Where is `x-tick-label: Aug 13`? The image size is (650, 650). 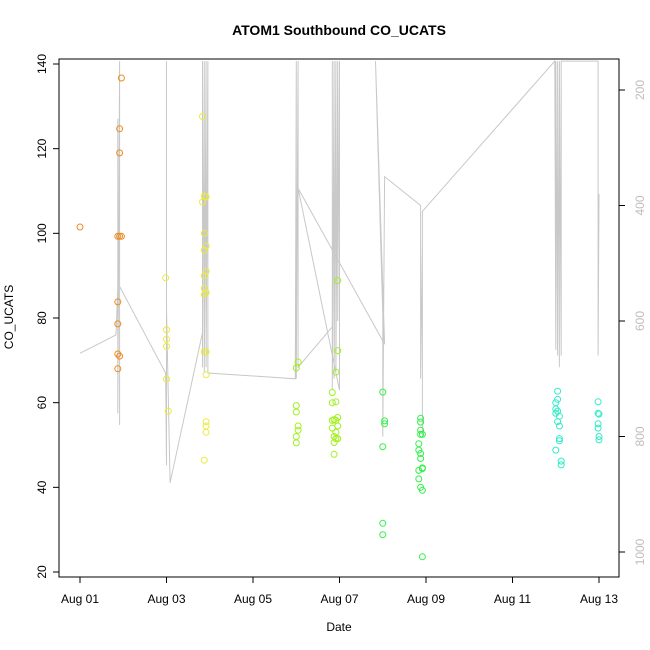
x-tick-label: Aug 13 is located at coordinates (599, 599).